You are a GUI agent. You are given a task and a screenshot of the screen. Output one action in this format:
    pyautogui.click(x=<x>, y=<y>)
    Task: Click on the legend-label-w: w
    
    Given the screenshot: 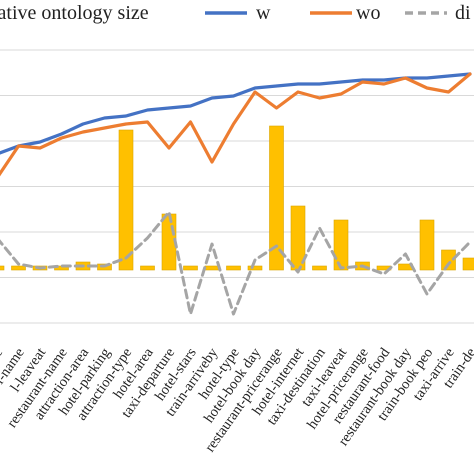 What is the action you would take?
    pyautogui.click(x=263, y=13)
    